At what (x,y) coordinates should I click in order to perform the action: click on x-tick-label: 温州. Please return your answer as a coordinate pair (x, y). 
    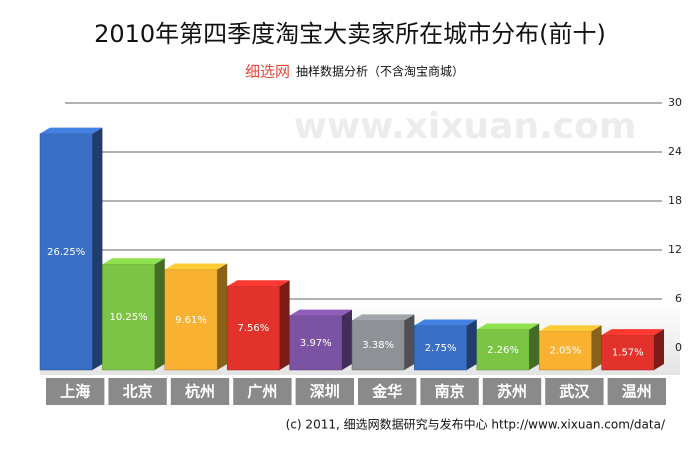
    Looking at the image, I should click on (637, 392).